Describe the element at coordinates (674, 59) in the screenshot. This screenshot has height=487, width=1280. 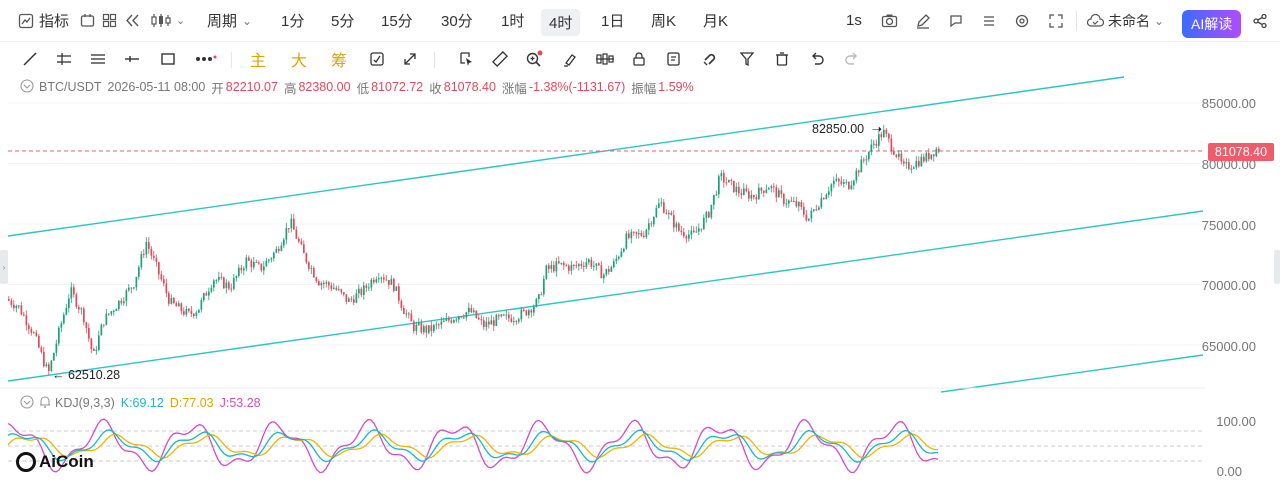
I see `edit-note-icon` at that location.